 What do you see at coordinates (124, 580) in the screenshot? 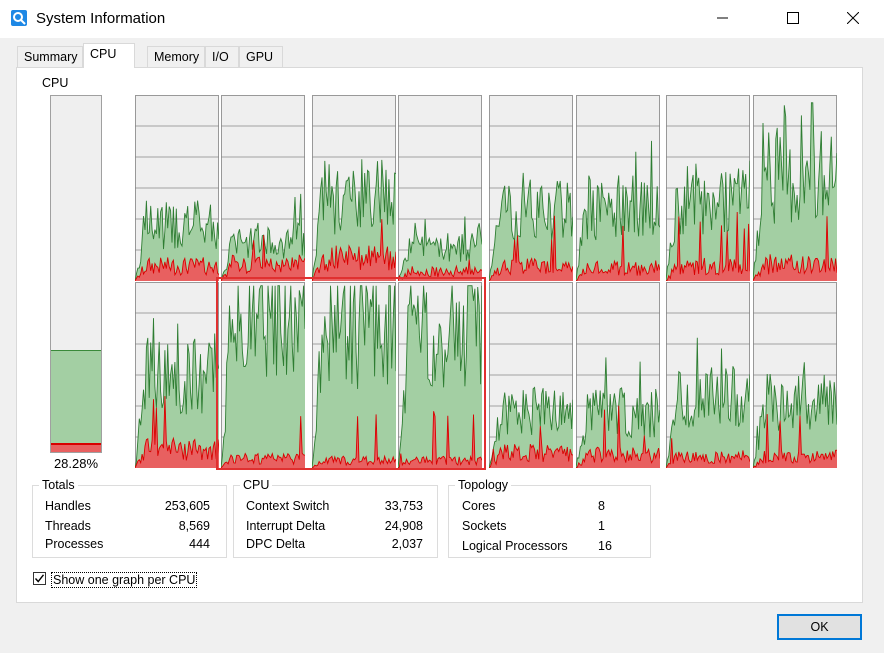
I see `show-one-graph-label: Show one graph per CPU` at bounding box center [124, 580].